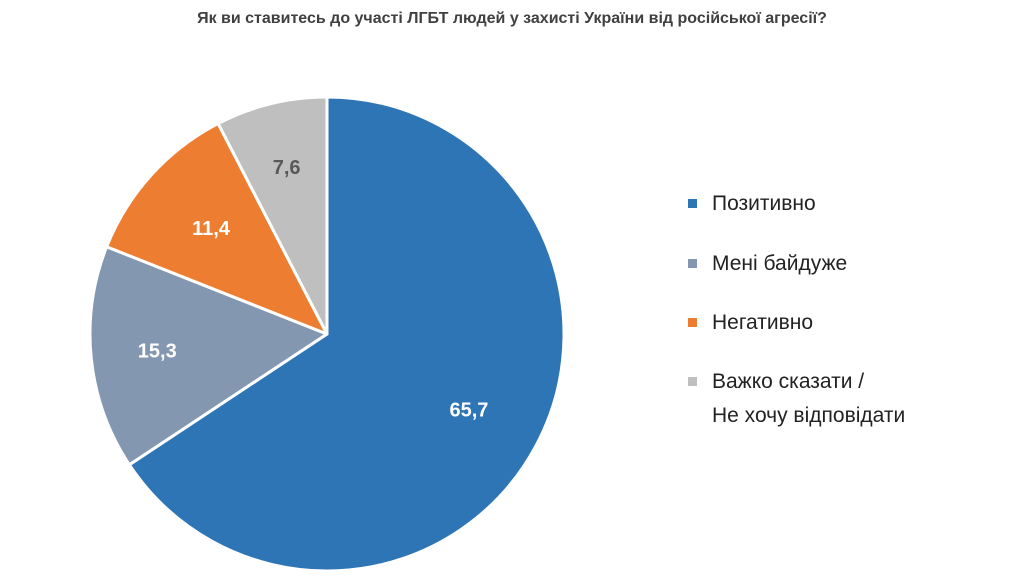 The image size is (1024, 583). I want to click on legend-label: Мені байдуже, so click(779, 264).